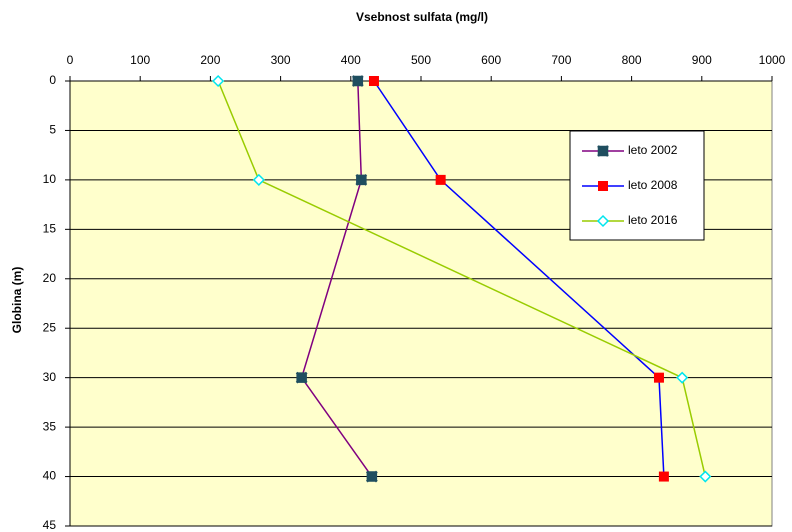  I want to click on x-tick-label: 600, so click(491, 60).